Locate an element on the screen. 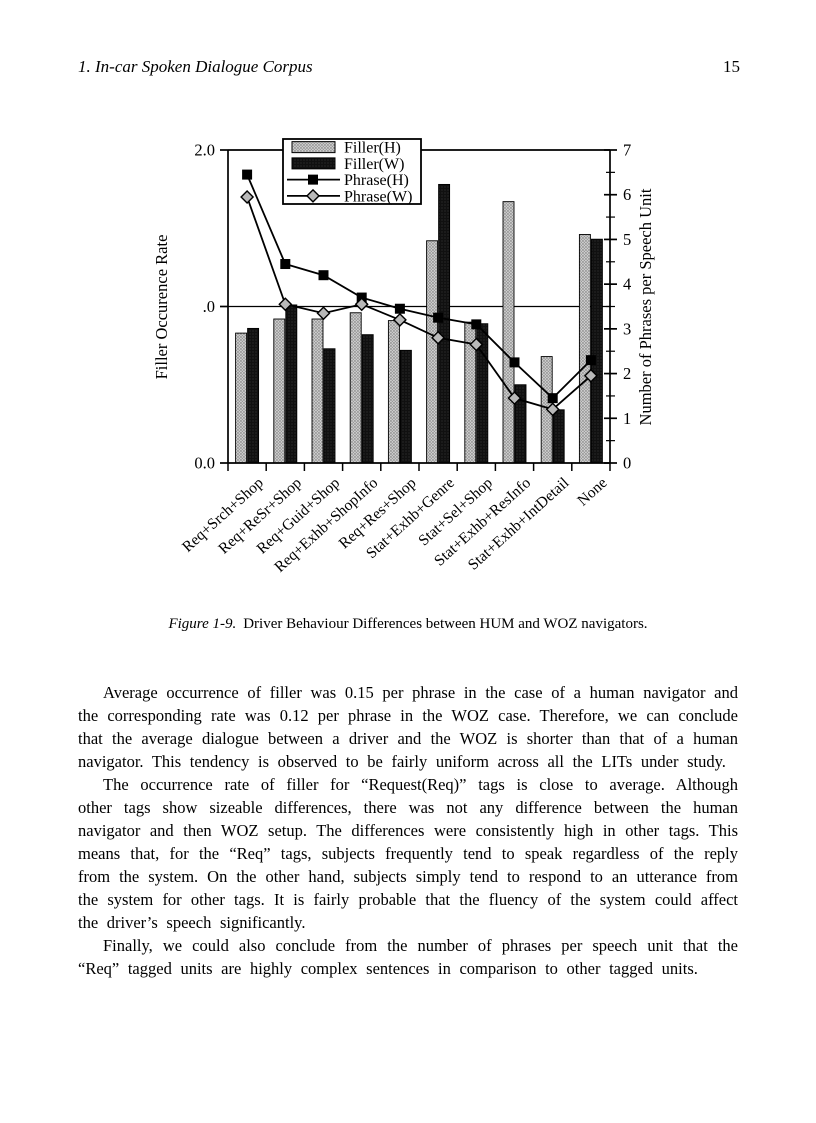  left-tick-label: 0.0 is located at coordinates (204, 463).